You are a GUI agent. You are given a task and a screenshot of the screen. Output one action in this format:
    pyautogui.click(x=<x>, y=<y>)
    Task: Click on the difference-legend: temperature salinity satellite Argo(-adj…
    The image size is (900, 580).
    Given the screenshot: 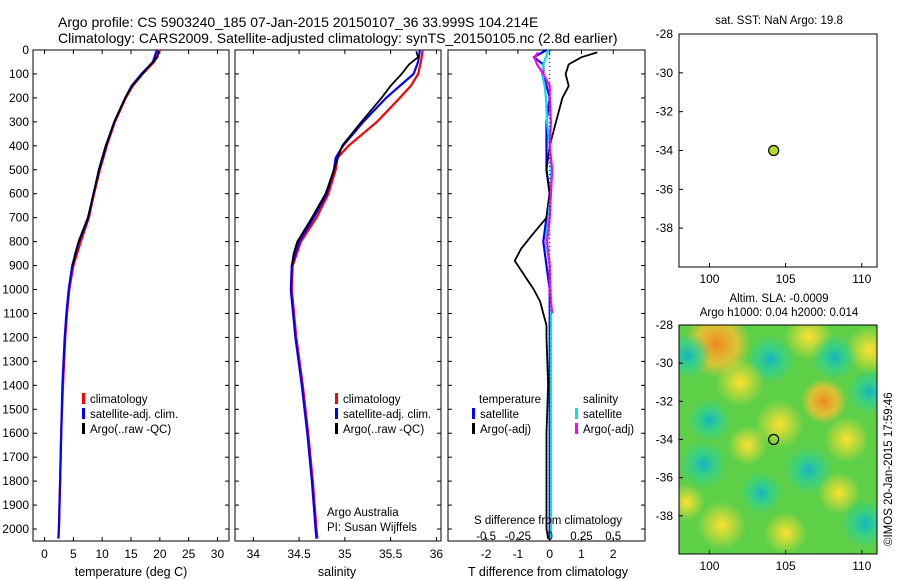 What is the action you would take?
    pyautogui.click(x=553, y=415)
    